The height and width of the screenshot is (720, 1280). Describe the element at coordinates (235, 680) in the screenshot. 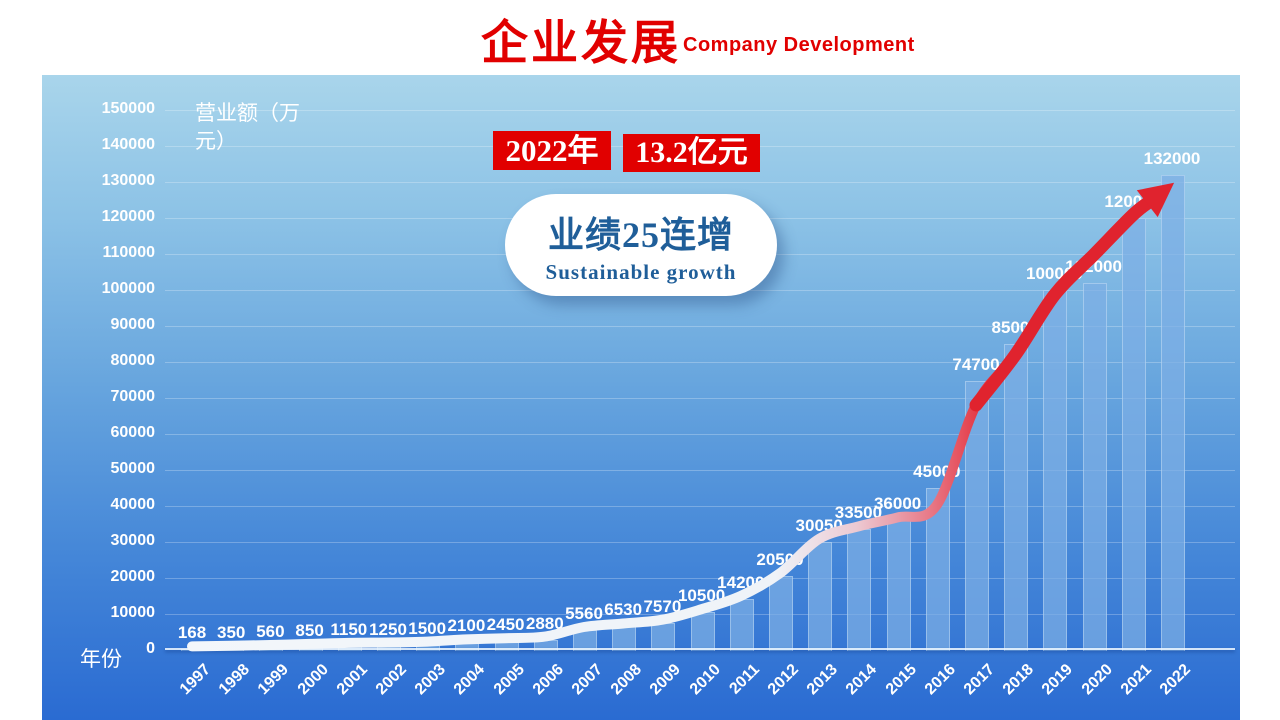

I see `x-axis-tick: 1998` at that location.